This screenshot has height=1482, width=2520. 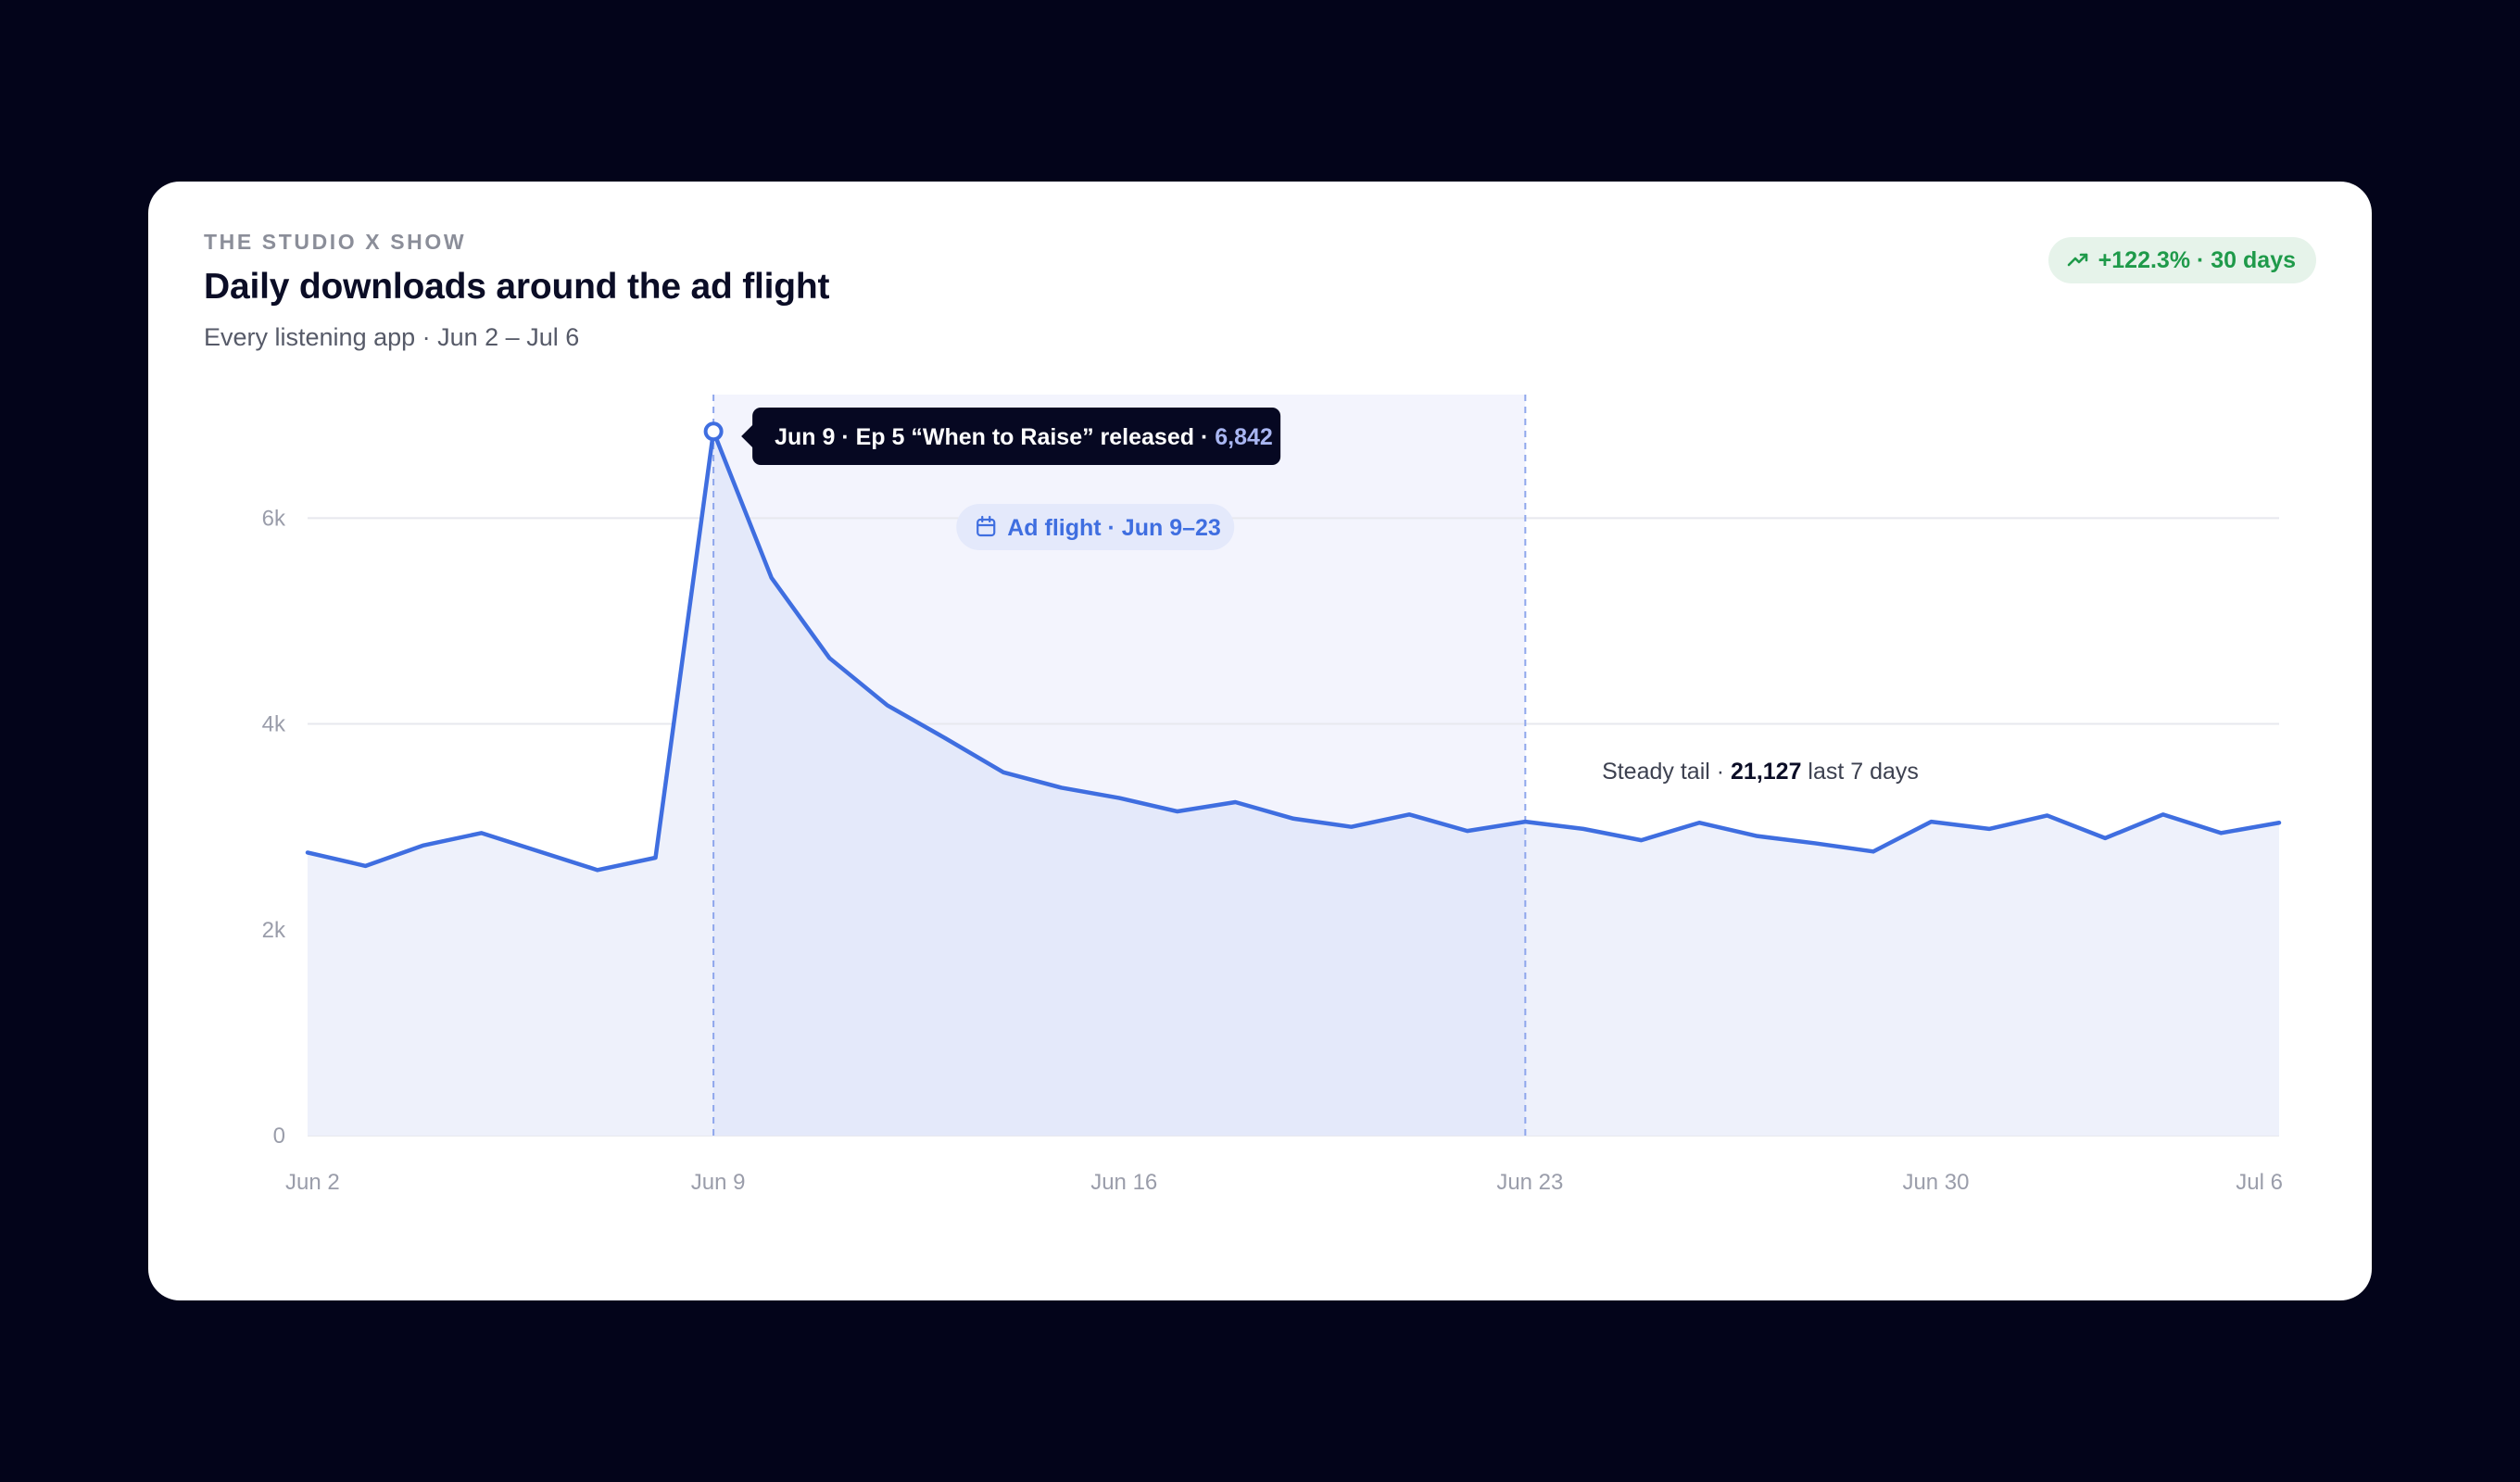 I want to click on peak-tooltip-box, so click(x=1016, y=436).